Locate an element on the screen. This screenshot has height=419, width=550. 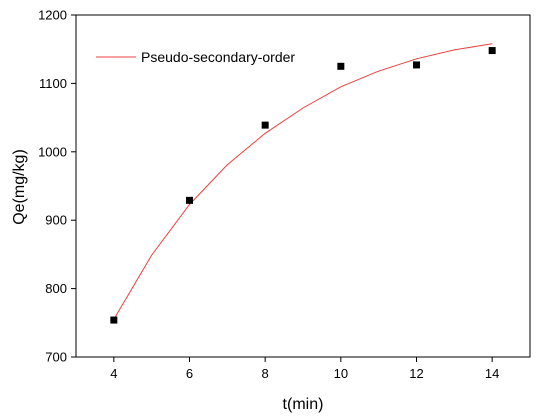
y-tick-label: 800 is located at coordinates (56, 288).